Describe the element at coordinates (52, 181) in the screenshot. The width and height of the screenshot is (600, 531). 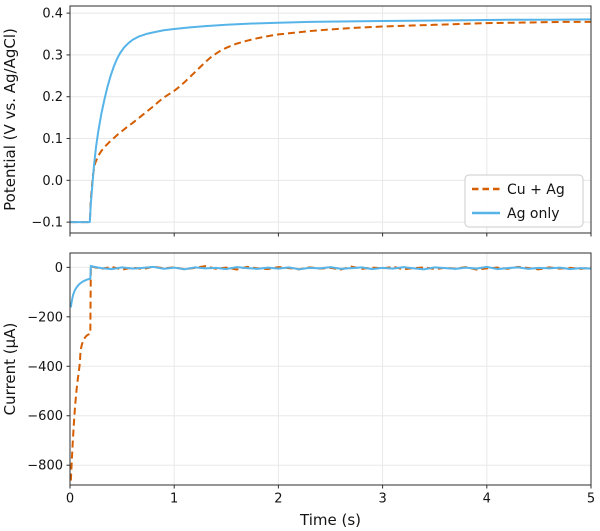
I see `y-tick-label: 0.0` at that location.